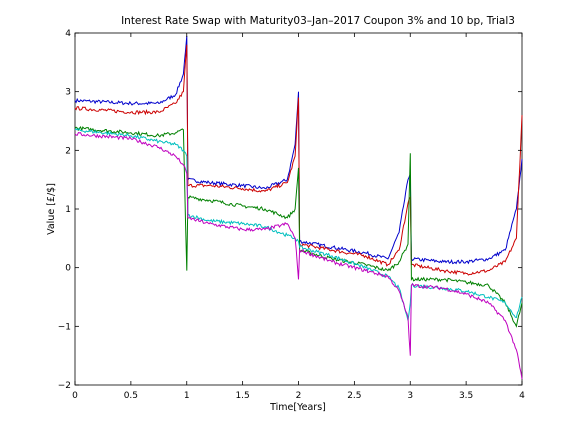  Describe the element at coordinates (187, 396) in the screenshot. I see `x-tick-label: 1` at that location.